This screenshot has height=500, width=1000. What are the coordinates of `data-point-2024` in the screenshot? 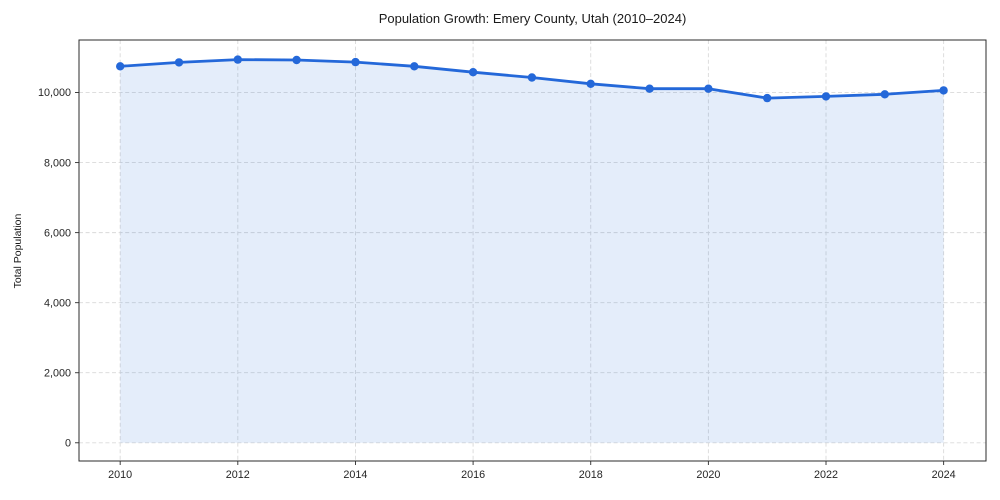 It's located at (943, 90).